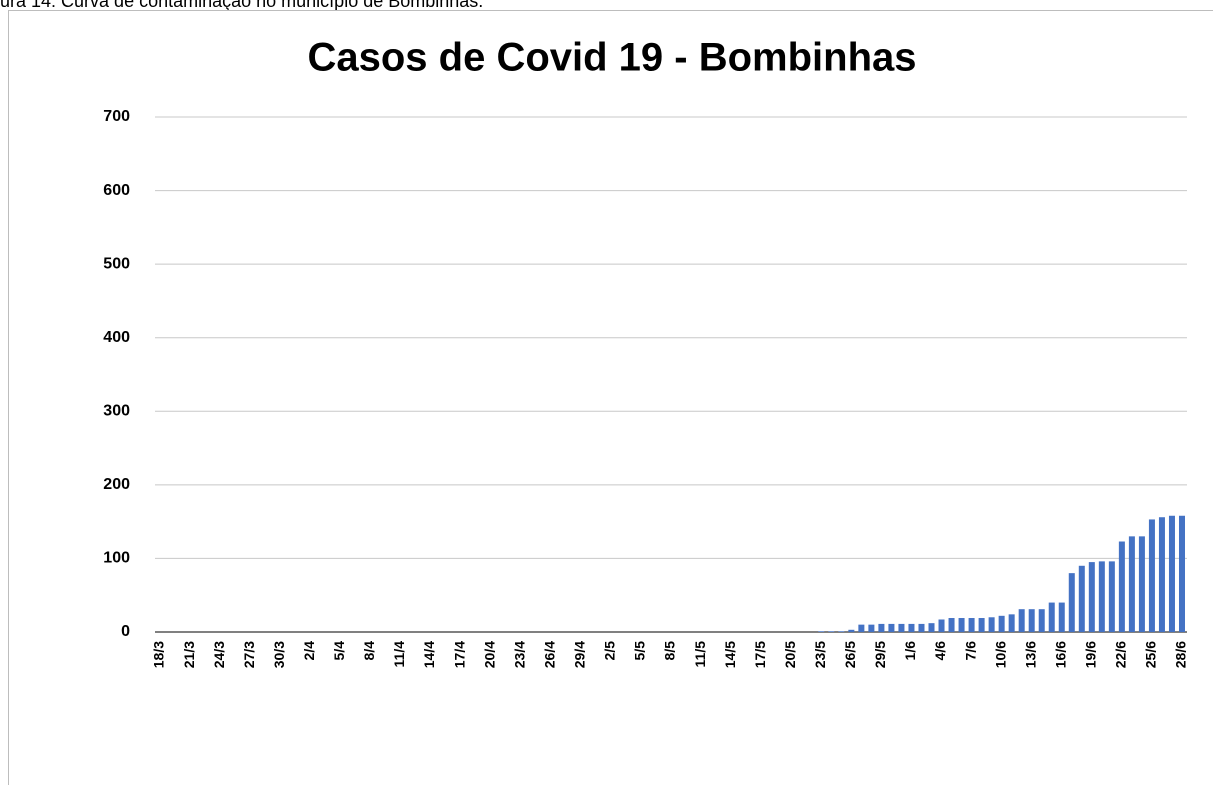 This screenshot has height=785, width=1213. I want to click on x-tick-label: 11/5, so click(700, 654).